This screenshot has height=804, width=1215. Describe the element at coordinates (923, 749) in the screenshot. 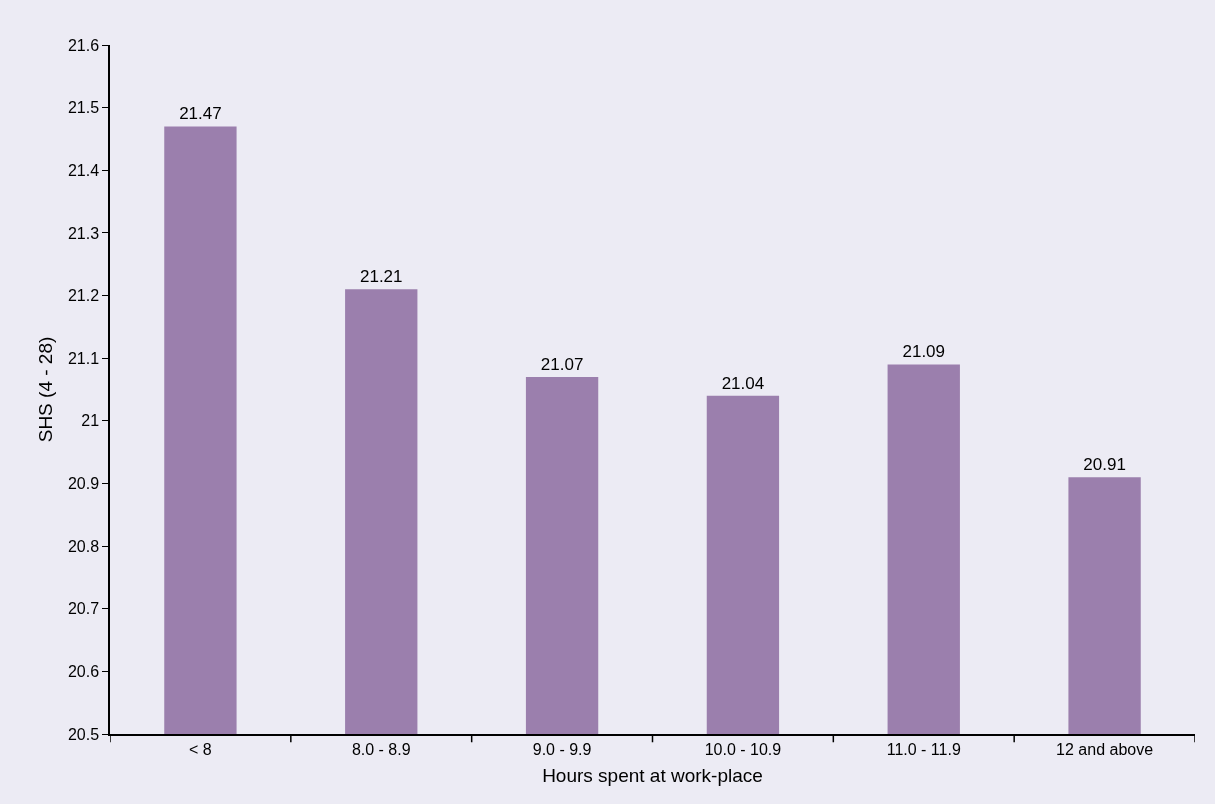

I see `x-tick-label: 11.0 - 11.9` at that location.